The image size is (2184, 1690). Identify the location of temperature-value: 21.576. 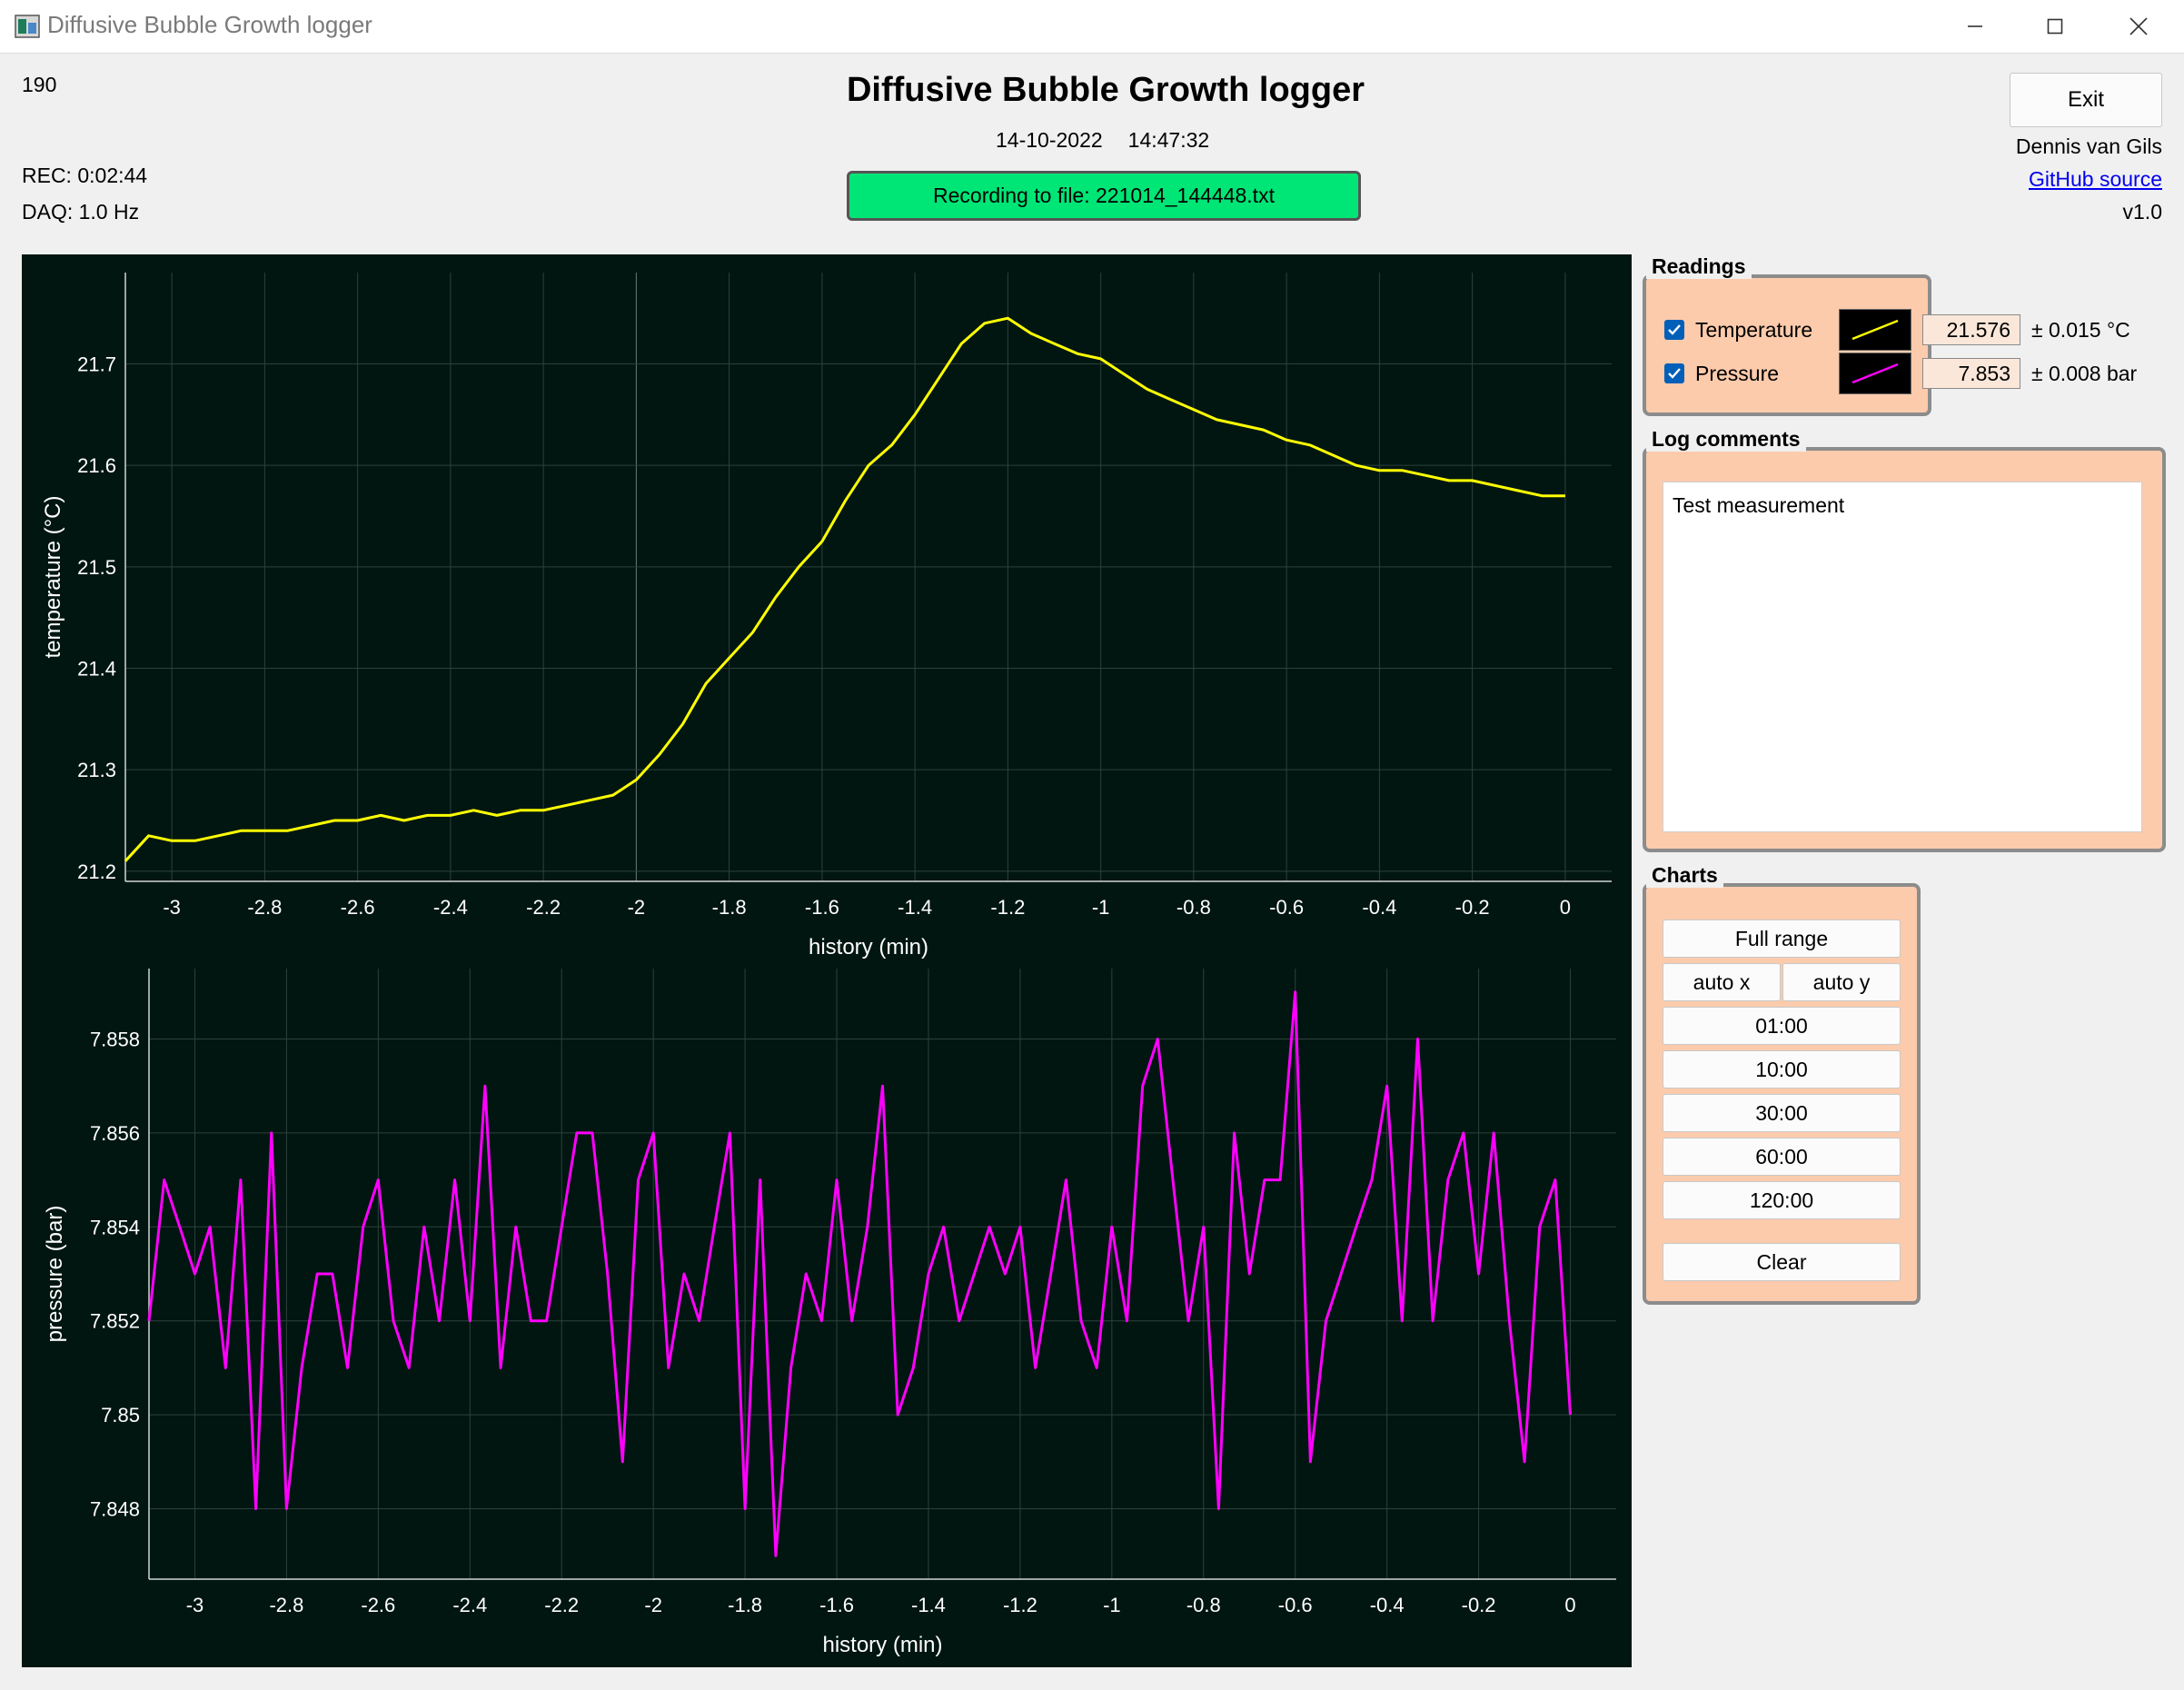
(1971, 329).